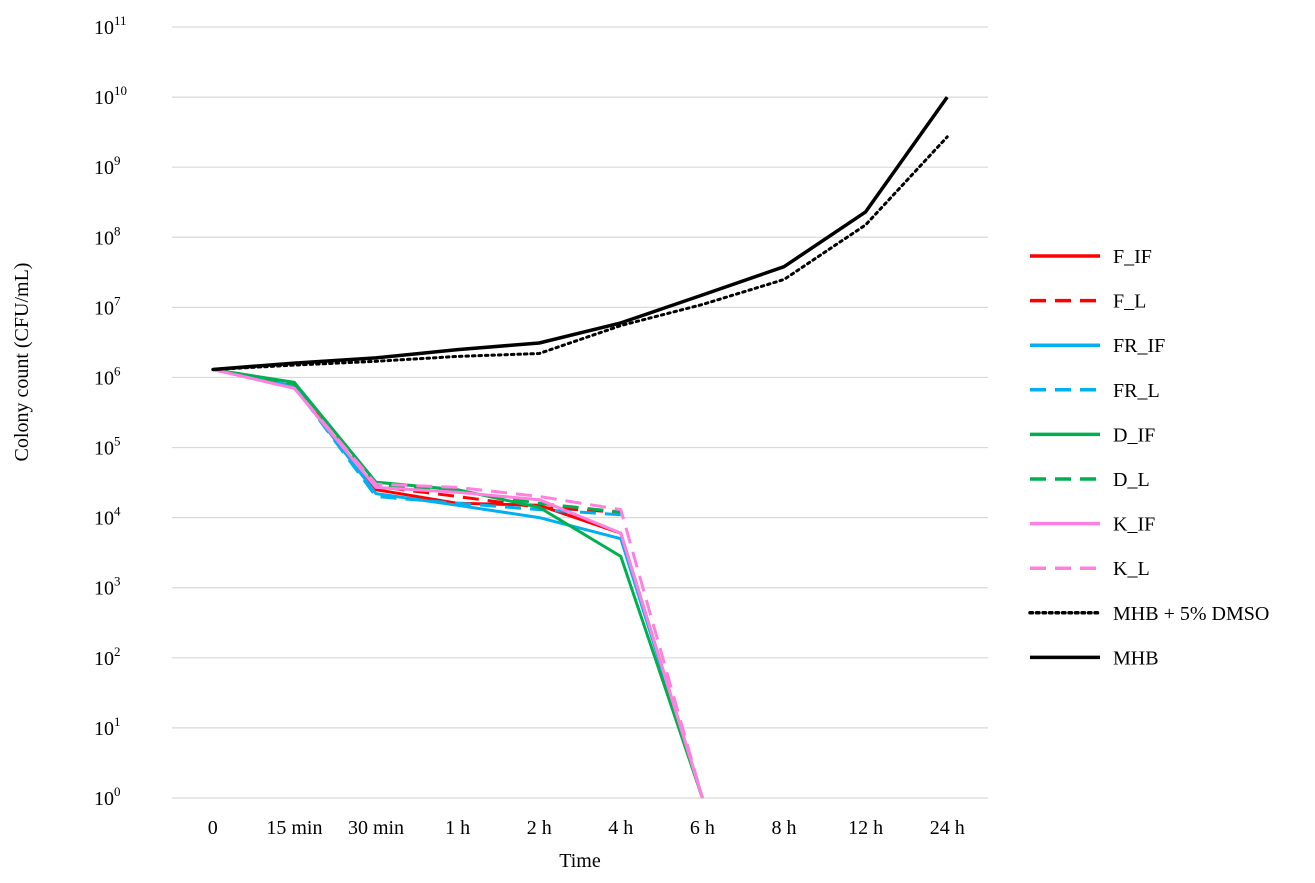 The height and width of the screenshot is (883, 1315). What do you see at coordinates (1134, 435) in the screenshot?
I see `legend-label-4: D_IF` at bounding box center [1134, 435].